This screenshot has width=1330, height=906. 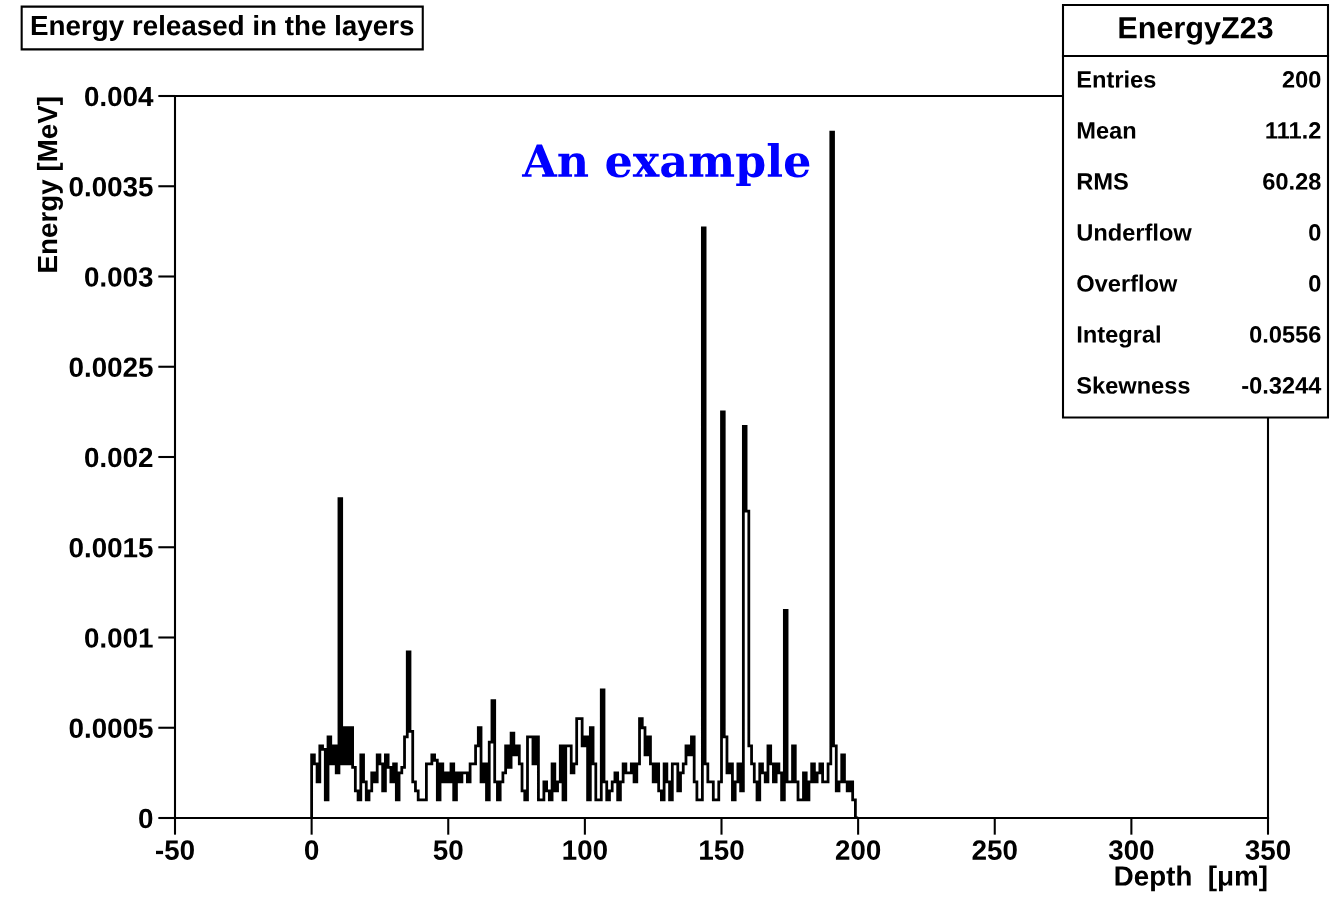 I want to click on text: Skewness -0.3244, so click(x=1199, y=385).